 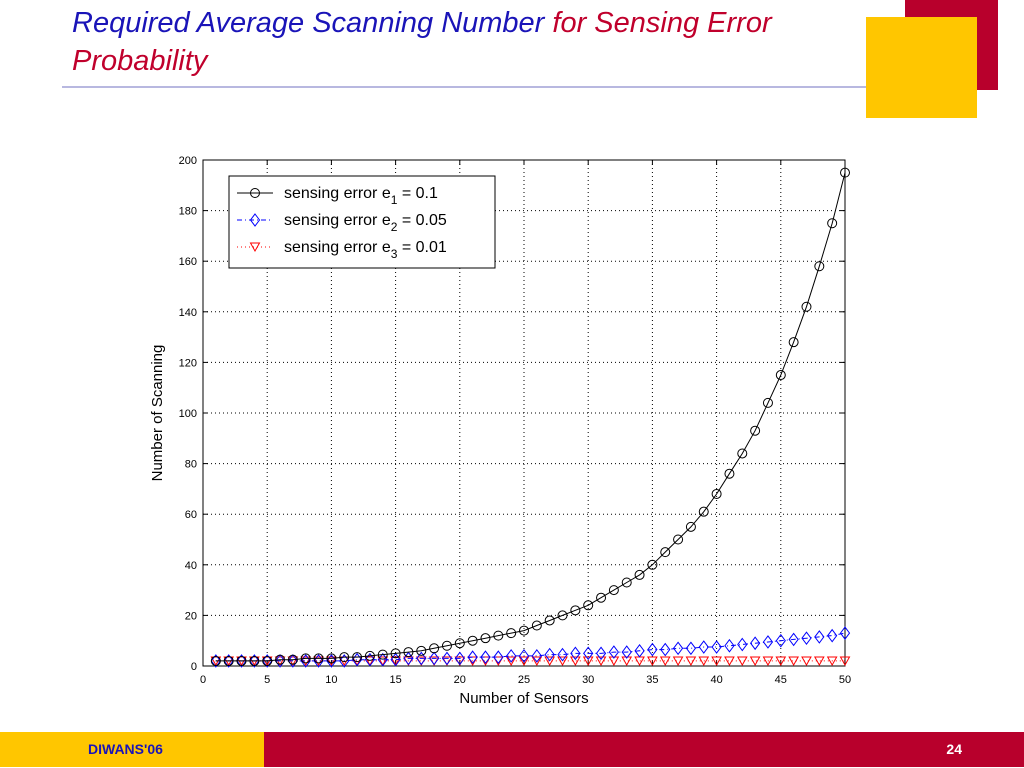 I want to click on x-tick-label: 15, so click(x=395, y=680).